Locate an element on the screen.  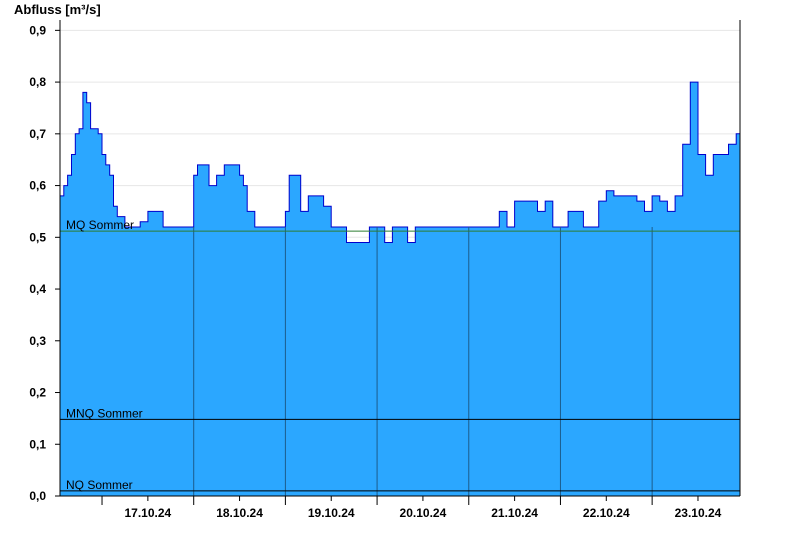
reference-line-label: NQ Sommer is located at coordinates (99, 485).